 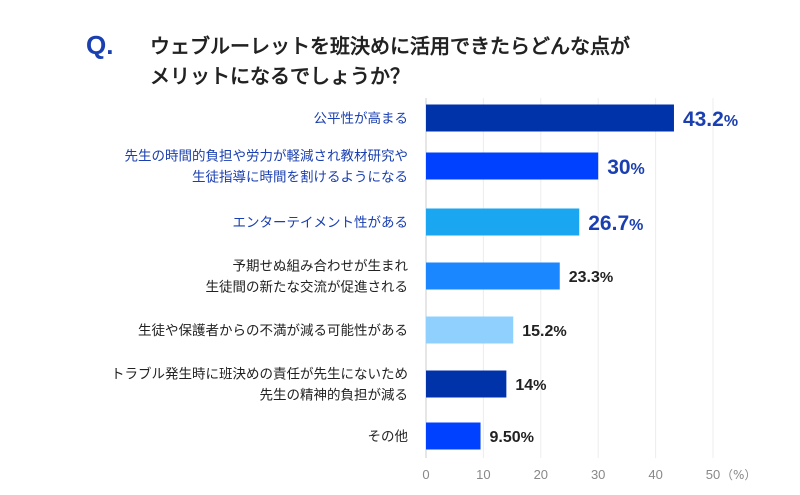 What do you see at coordinates (100, 45) in the screenshot?
I see `question-marker: Q.` at bounding box center [100, 45].